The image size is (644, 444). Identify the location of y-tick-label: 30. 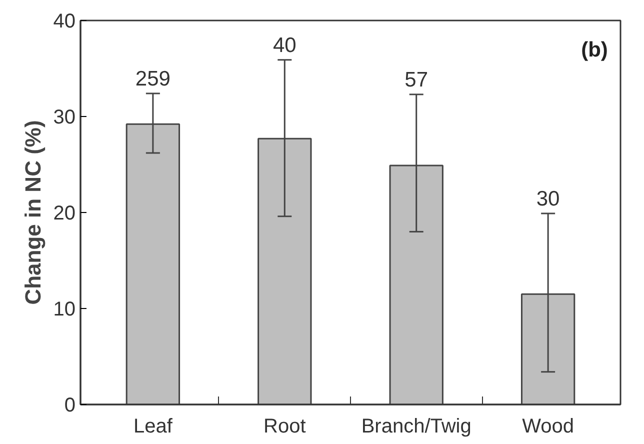
(64, 117).